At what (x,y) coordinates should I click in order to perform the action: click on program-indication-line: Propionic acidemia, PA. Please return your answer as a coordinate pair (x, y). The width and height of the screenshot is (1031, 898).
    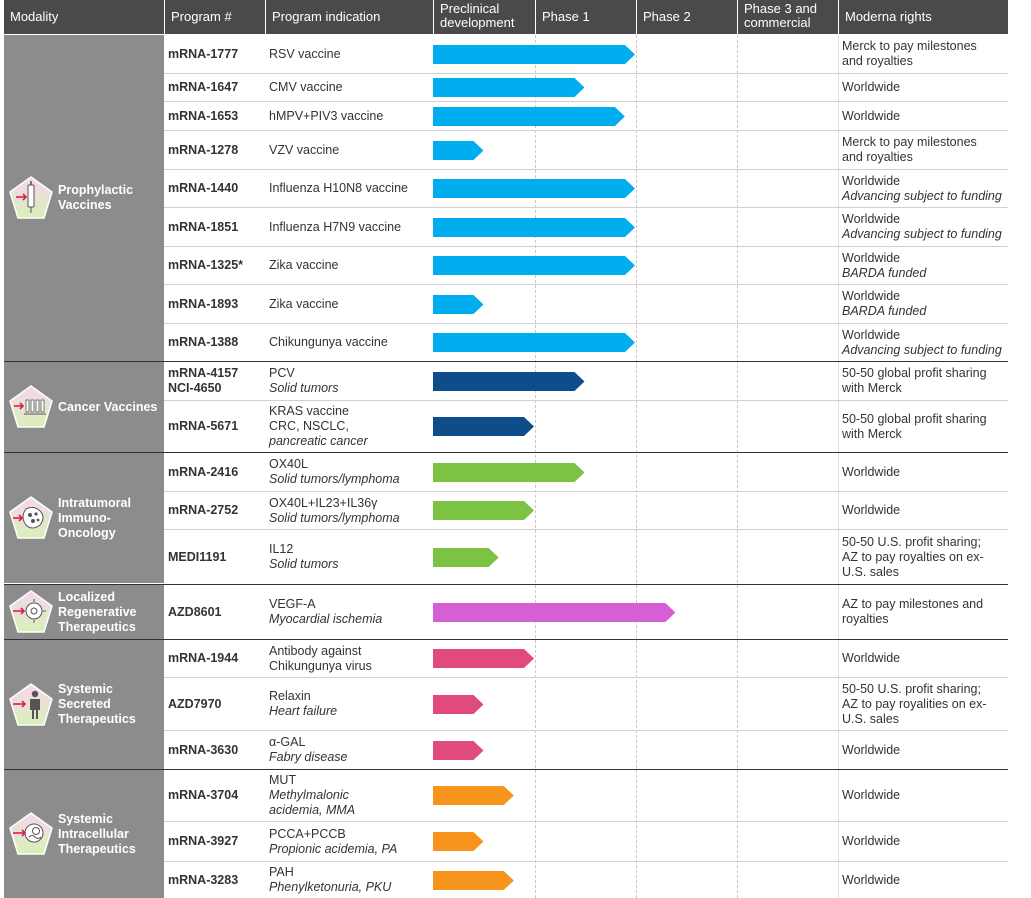
    Looking at the image, I should click on (333, 848).